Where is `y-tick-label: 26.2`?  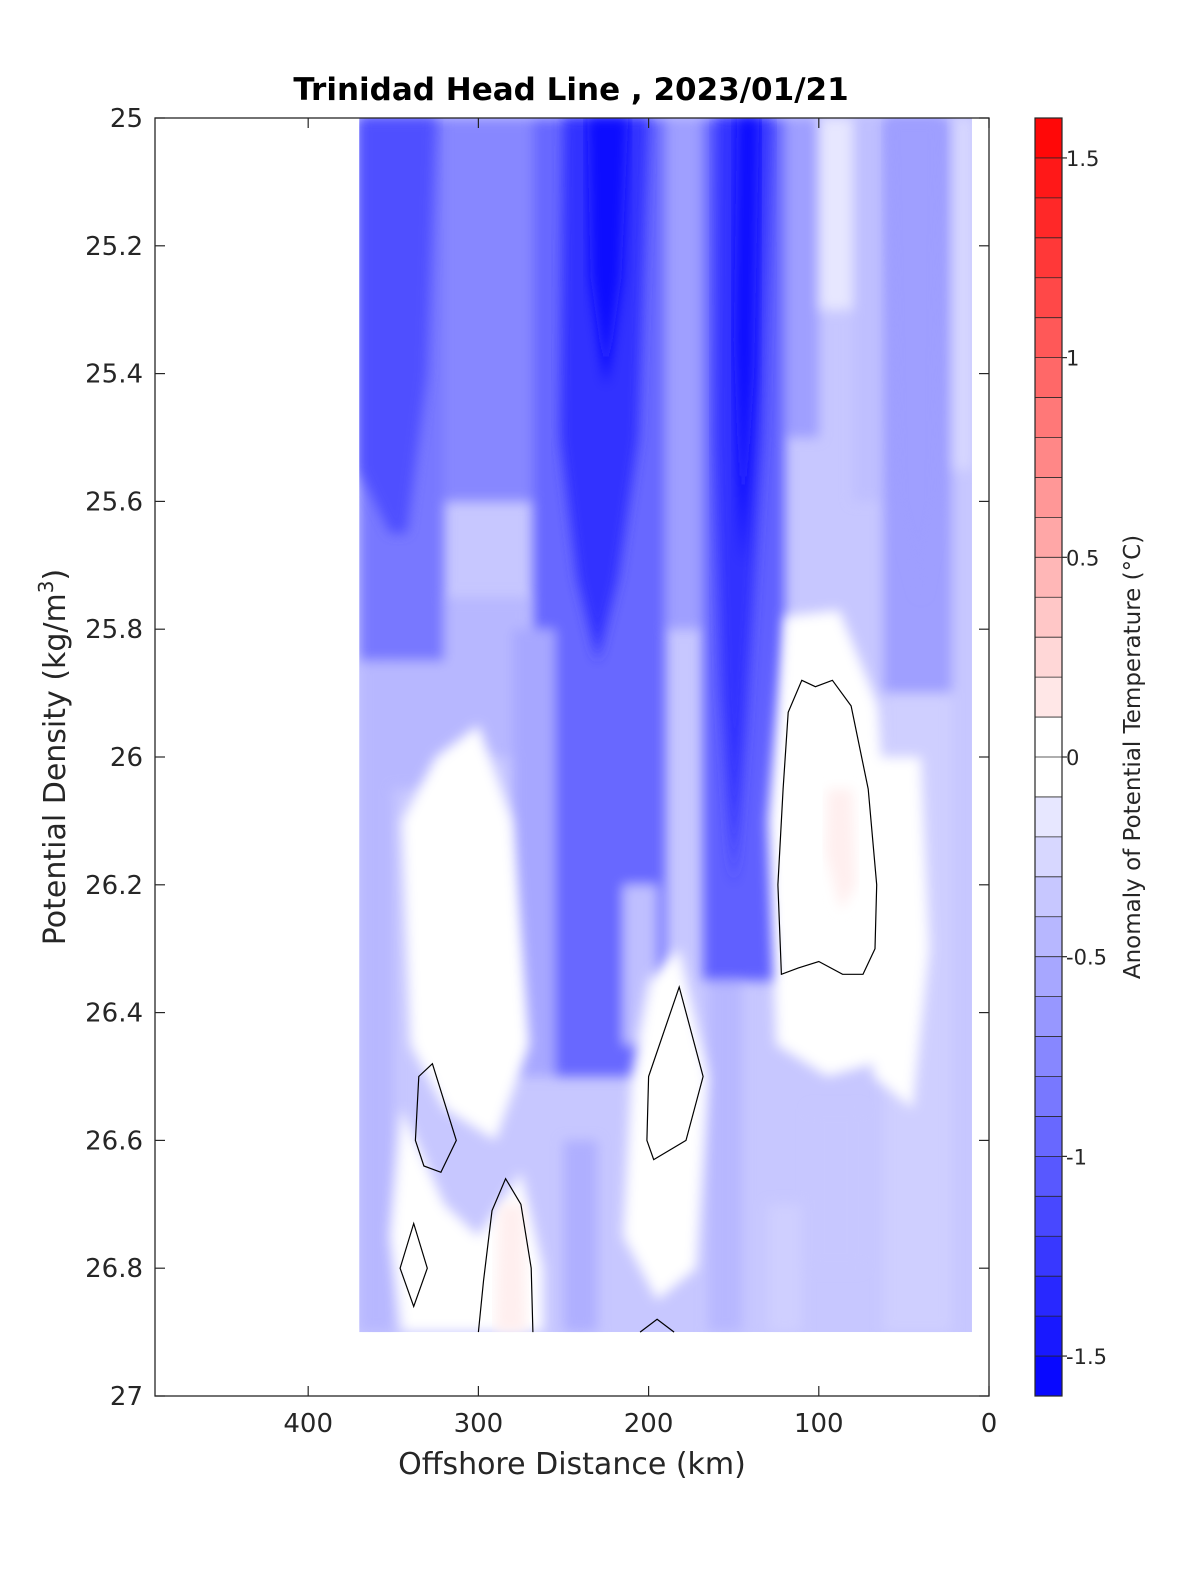
y-tick-label: 26.2 is located at coordinates (114, 886).